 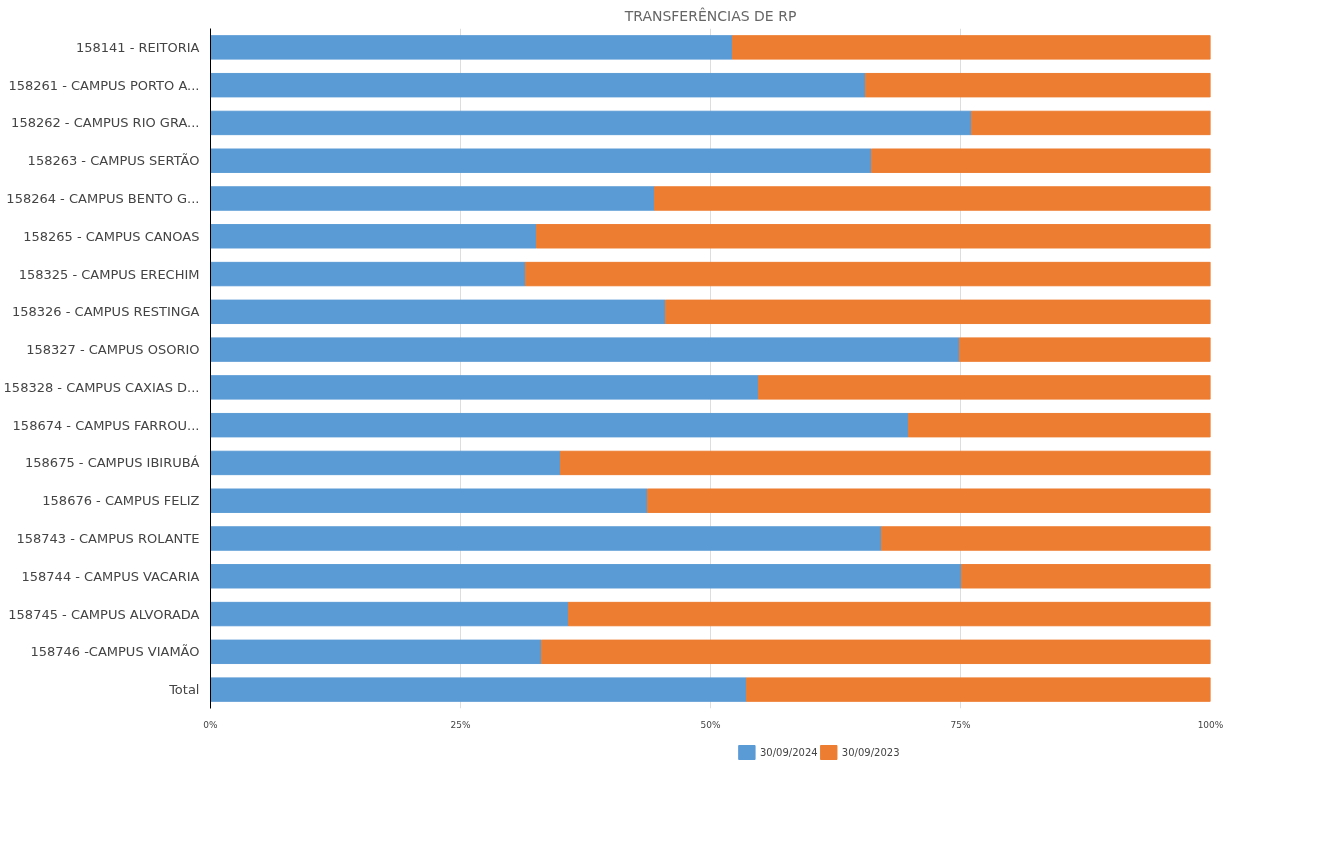 I want to click on y-tick-label: 158745 - CAMPUS ALVORADA, so click(x=104, y=614).